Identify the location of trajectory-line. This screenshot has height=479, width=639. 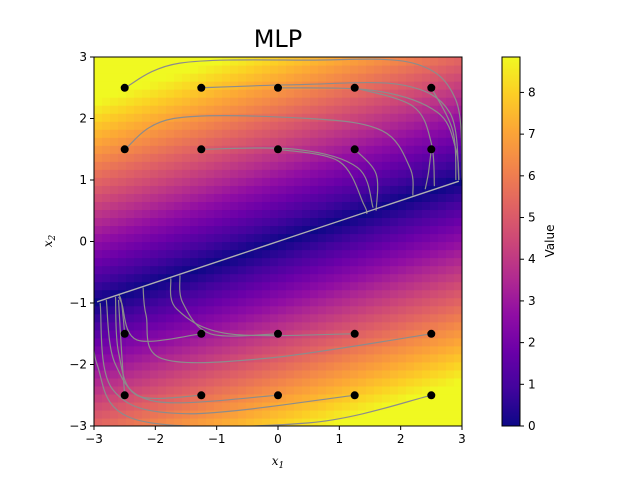
(443, 134).